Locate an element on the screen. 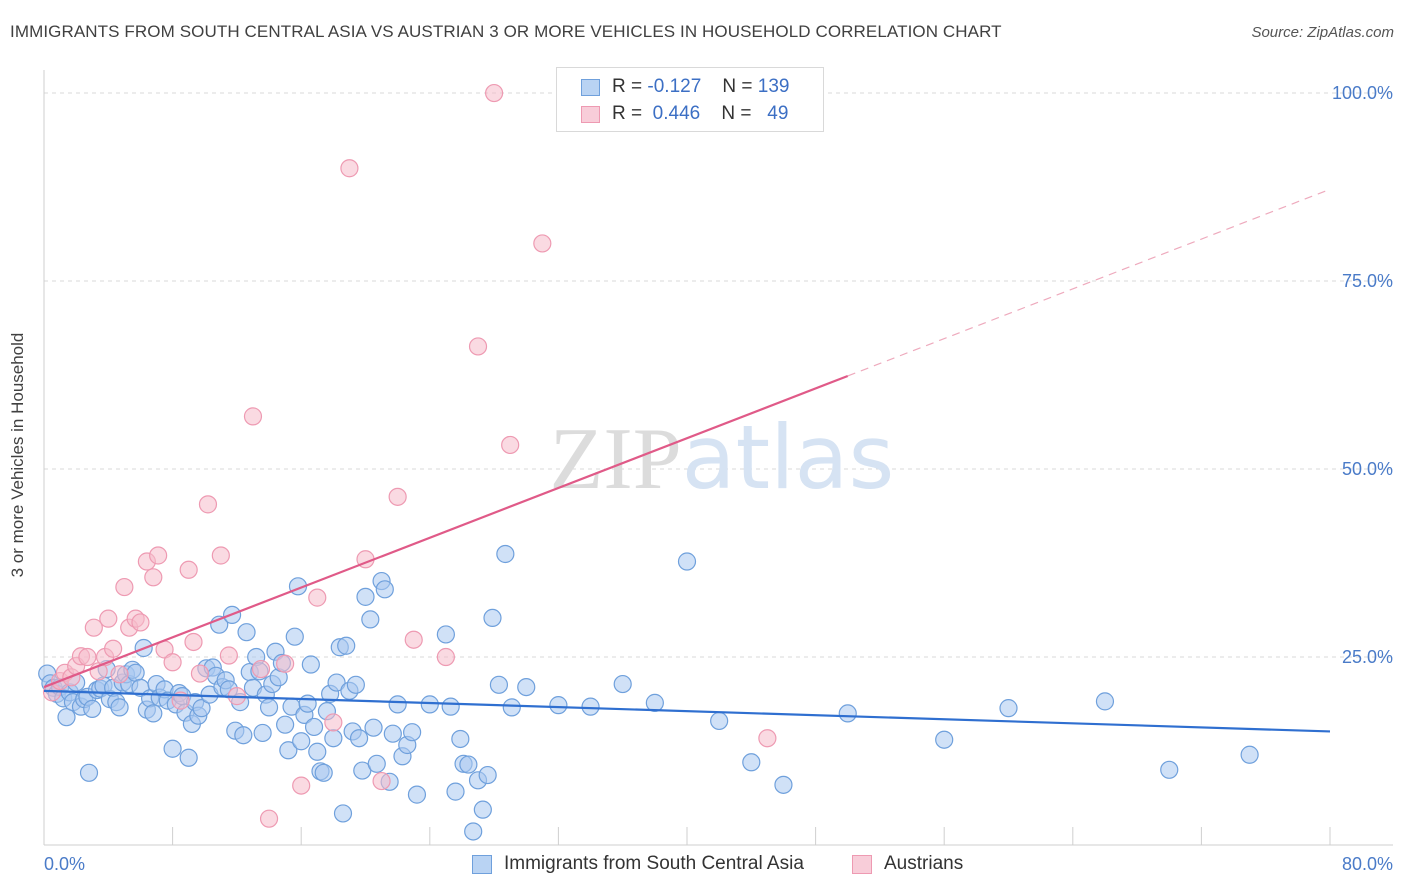 This screenshot has width=1406, height=892. blue-trend-line is located at coordinates (687, 711).